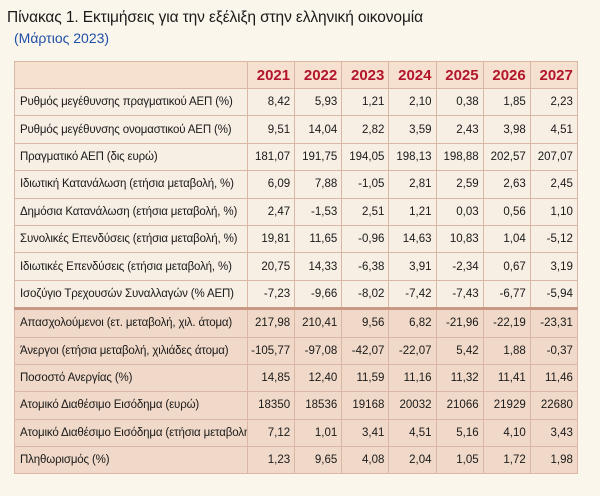  Describe the element at coordinates (553, 405) in the screenshot. I see `value-cell: 22680` at that location.